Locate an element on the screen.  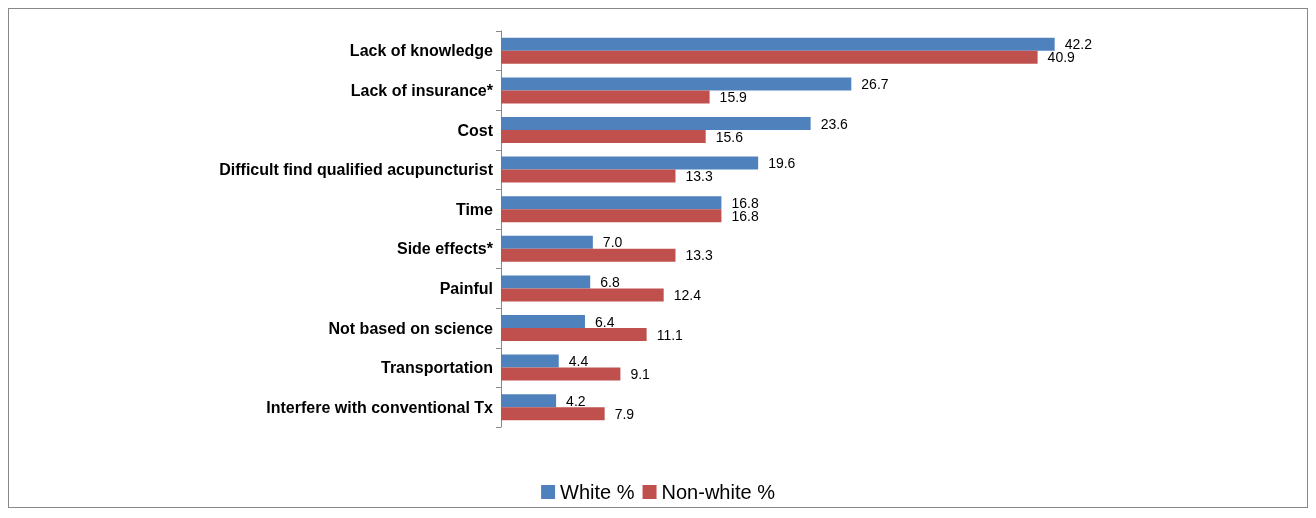
data-label: 6.8 is located at coordinates (610, 281).